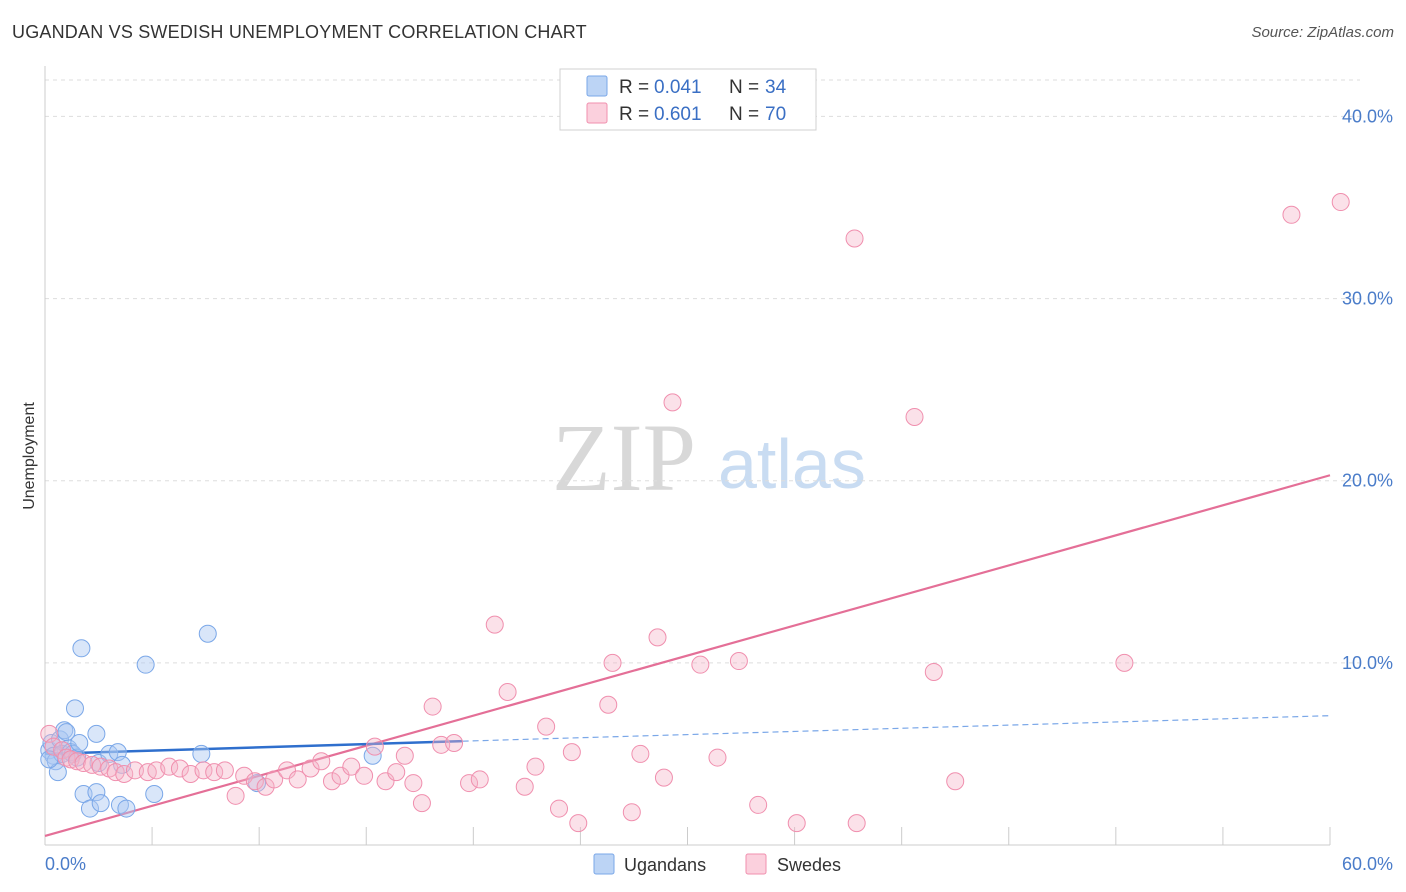  Describe the element at coordinates (775, 114) in the screenshot. I see `legend-n-value-swedes: 70` at that location.